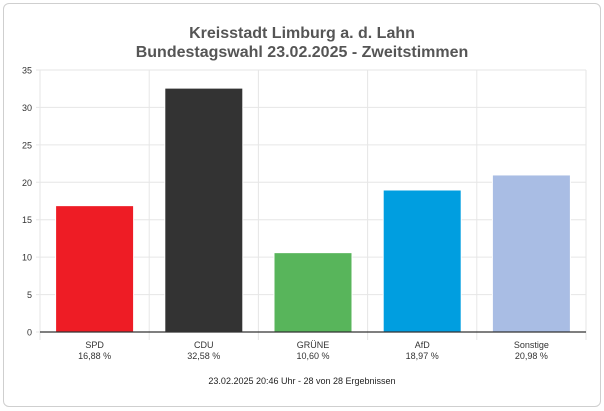  I want to click on value-label: 32,58 %, so click(203, 356).